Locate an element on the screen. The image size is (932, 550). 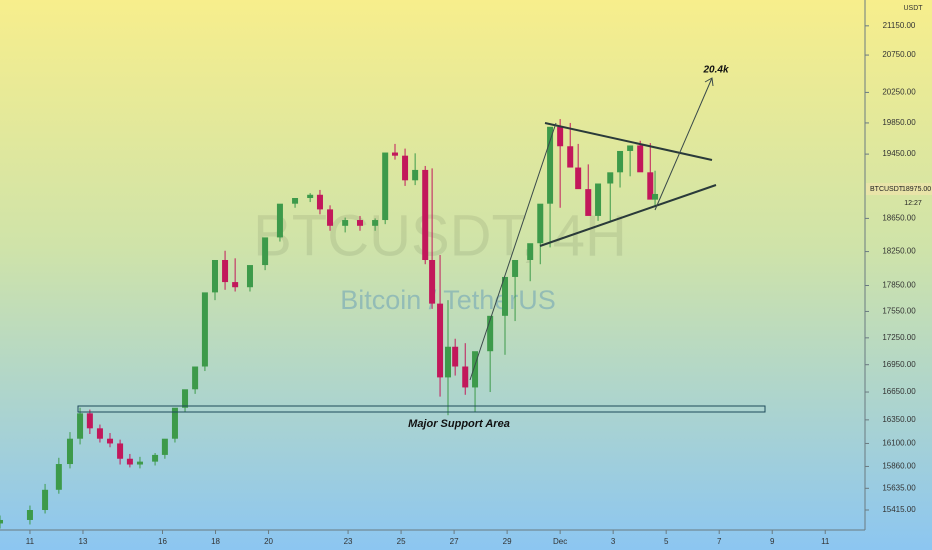
y-tick-label: 16100.00 is located at coordinates (899, 443).